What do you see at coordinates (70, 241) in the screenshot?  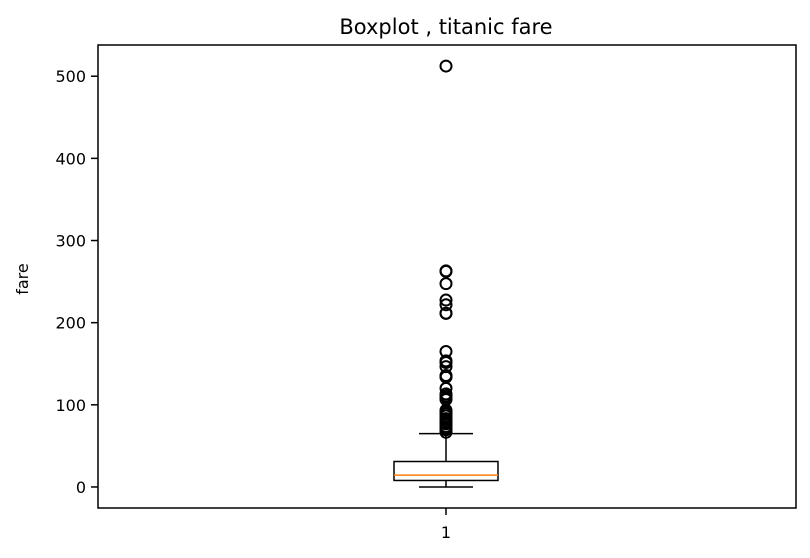 I see `y-tick-label: 300` at bounding box center [70, 241].